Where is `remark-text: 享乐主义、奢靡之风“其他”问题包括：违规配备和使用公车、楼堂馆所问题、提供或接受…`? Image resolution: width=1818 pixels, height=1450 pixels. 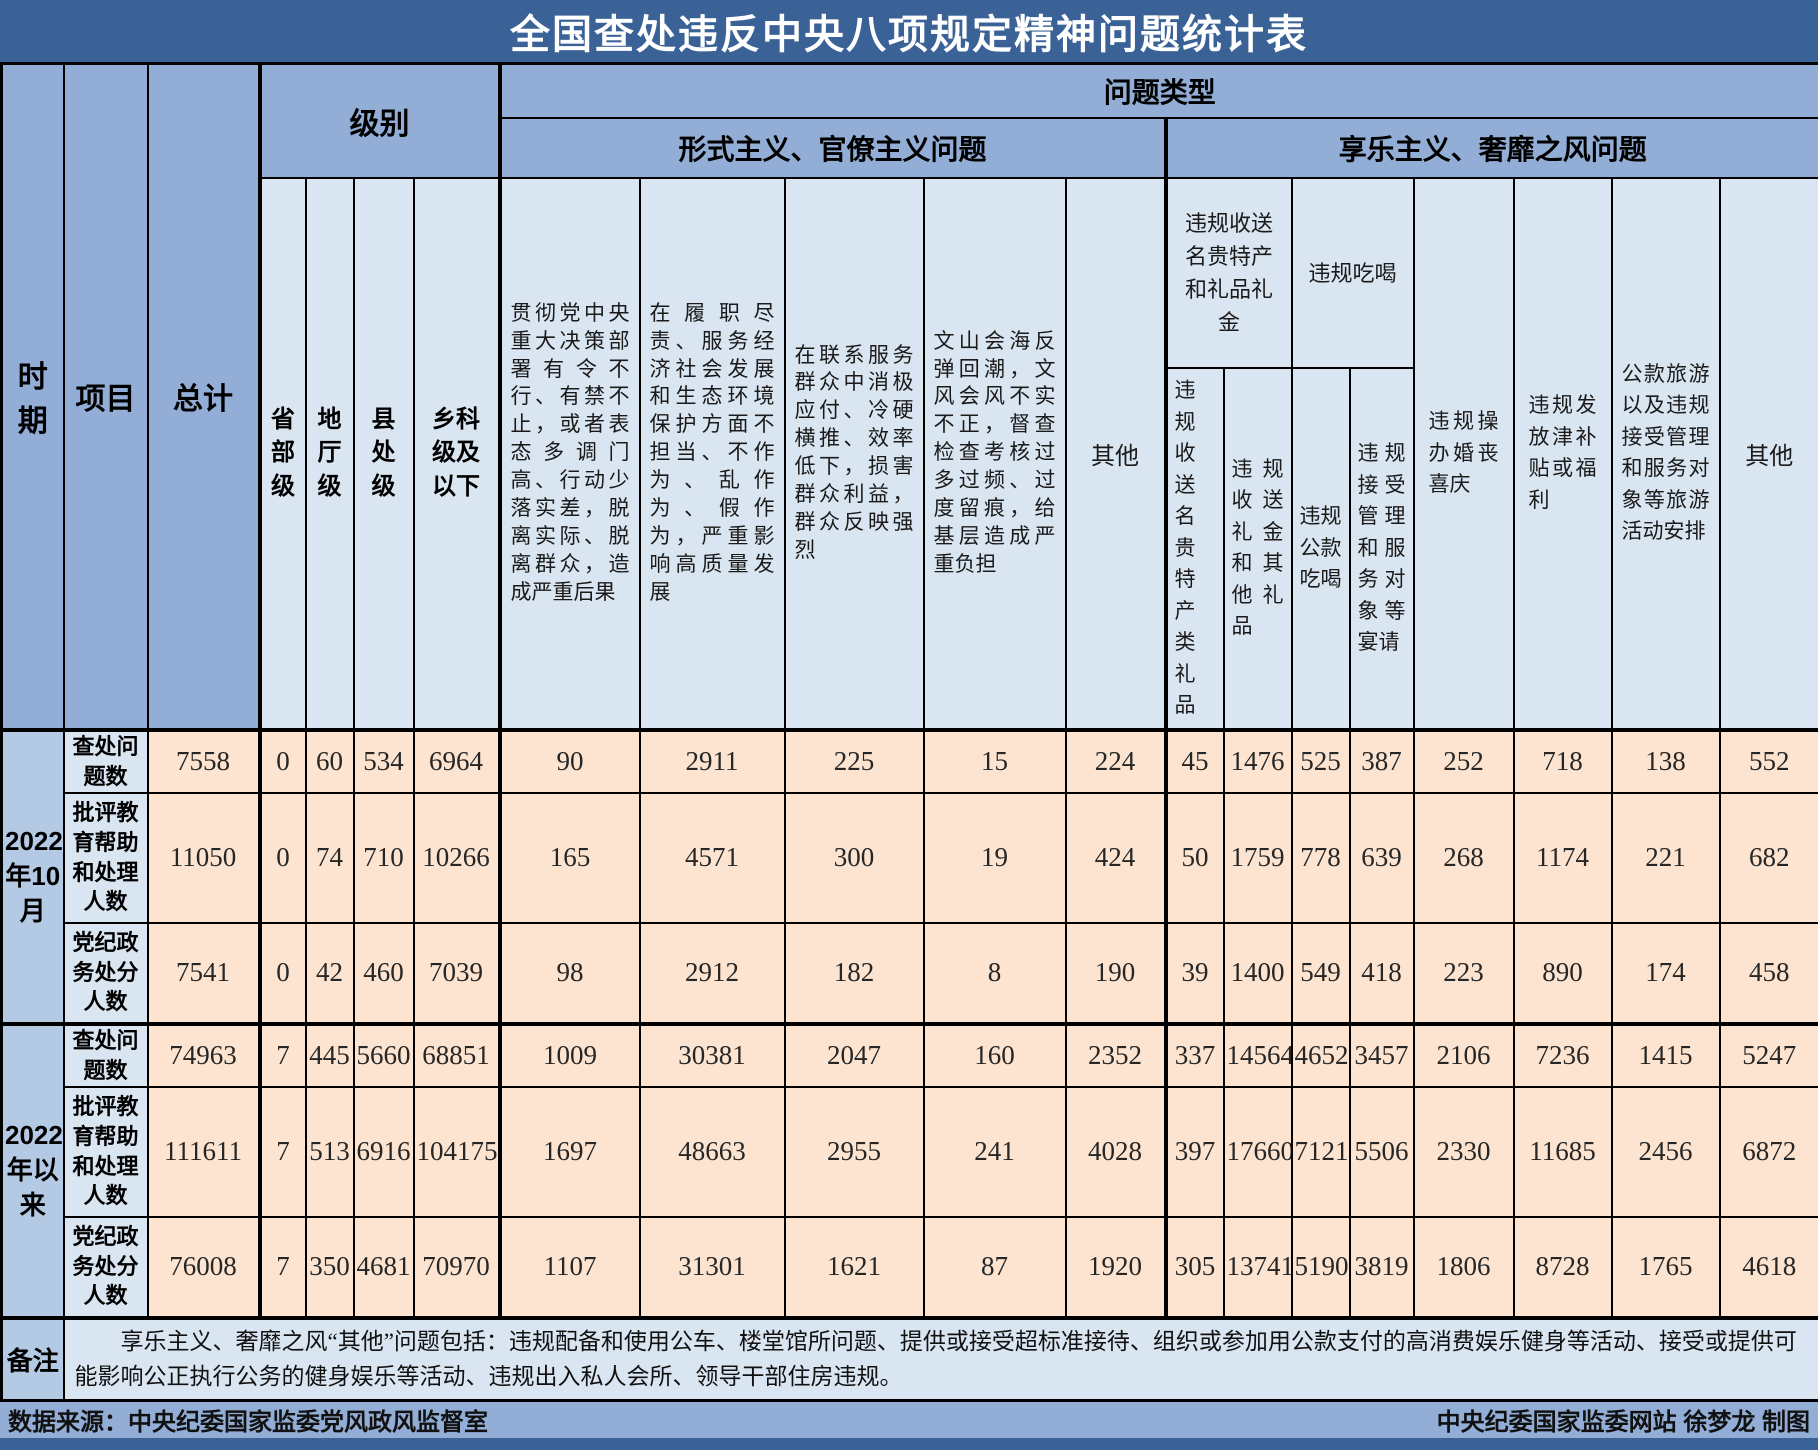 remark-text: 享乐主义、奢靡之风“其他”问题包括：违规配备和使用公车、楼堂馆所问题、提供或接受… is located at coordinates (941, 1359).